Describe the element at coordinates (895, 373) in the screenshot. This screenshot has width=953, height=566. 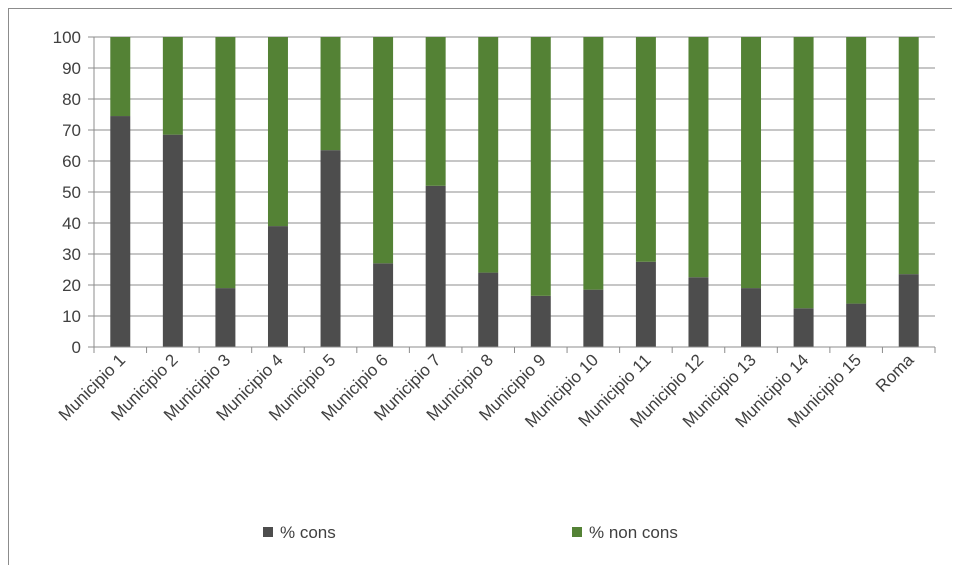
I see `x-tick-label: Roma` at that location.